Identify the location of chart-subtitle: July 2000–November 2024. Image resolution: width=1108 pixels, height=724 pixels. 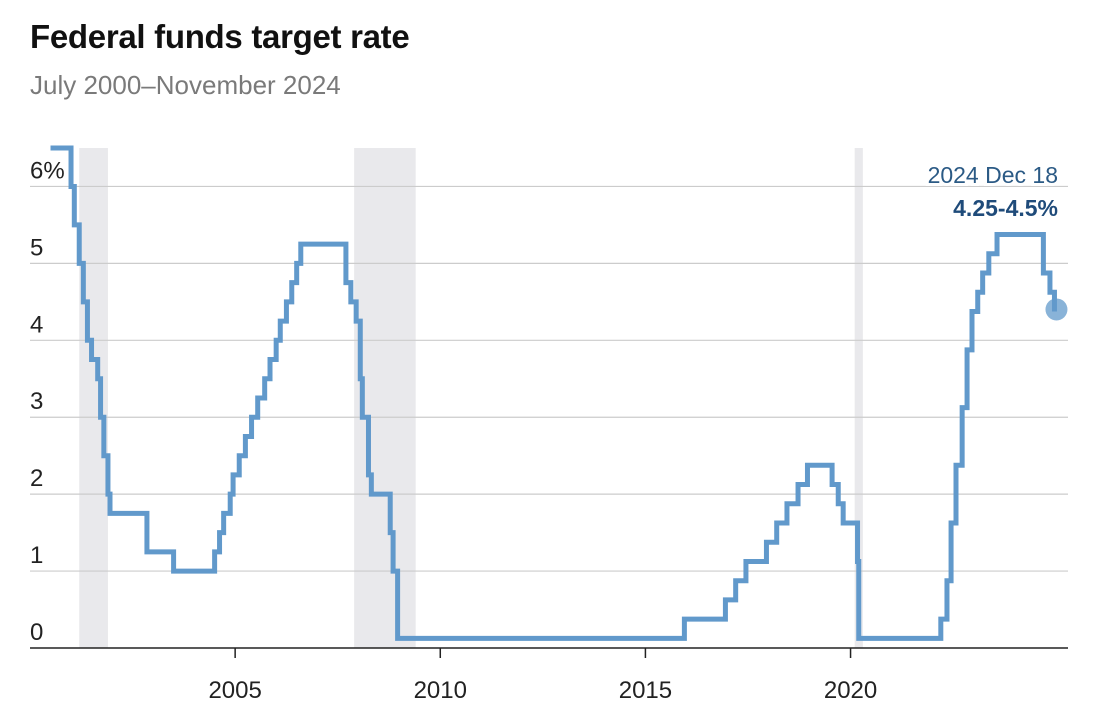
(185, 85).